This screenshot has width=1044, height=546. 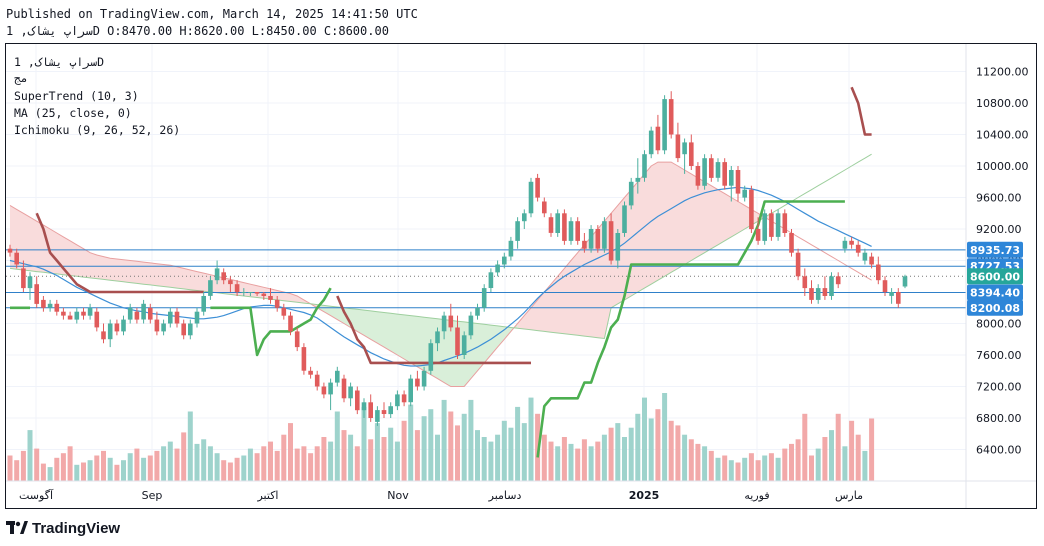 I want to click on supertrend-up, so click(x=690, y=329).